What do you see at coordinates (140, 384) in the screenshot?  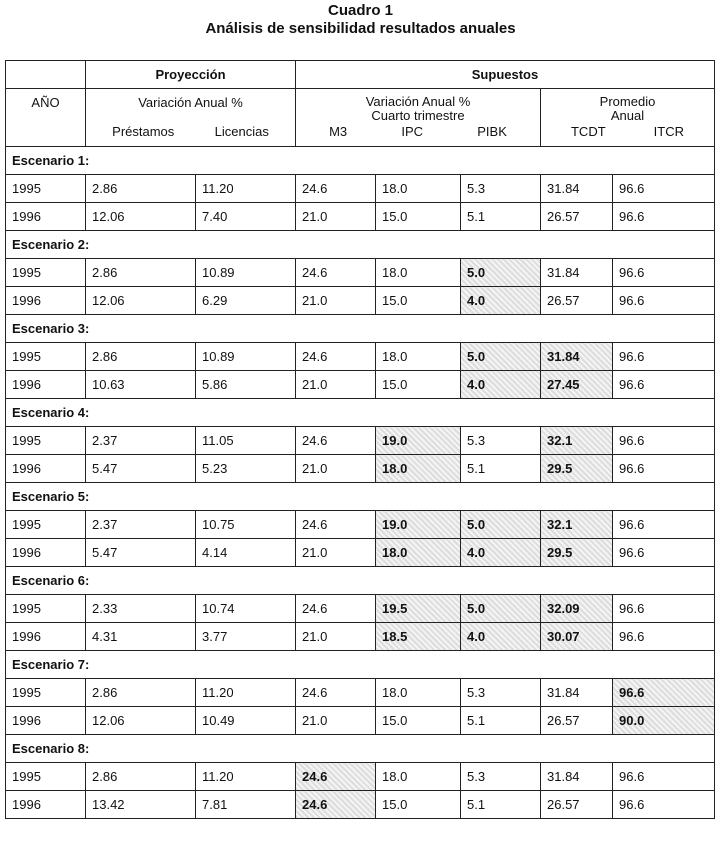 I see `value-cell-préstamos: 10.63` at bounding box center [140, 384].